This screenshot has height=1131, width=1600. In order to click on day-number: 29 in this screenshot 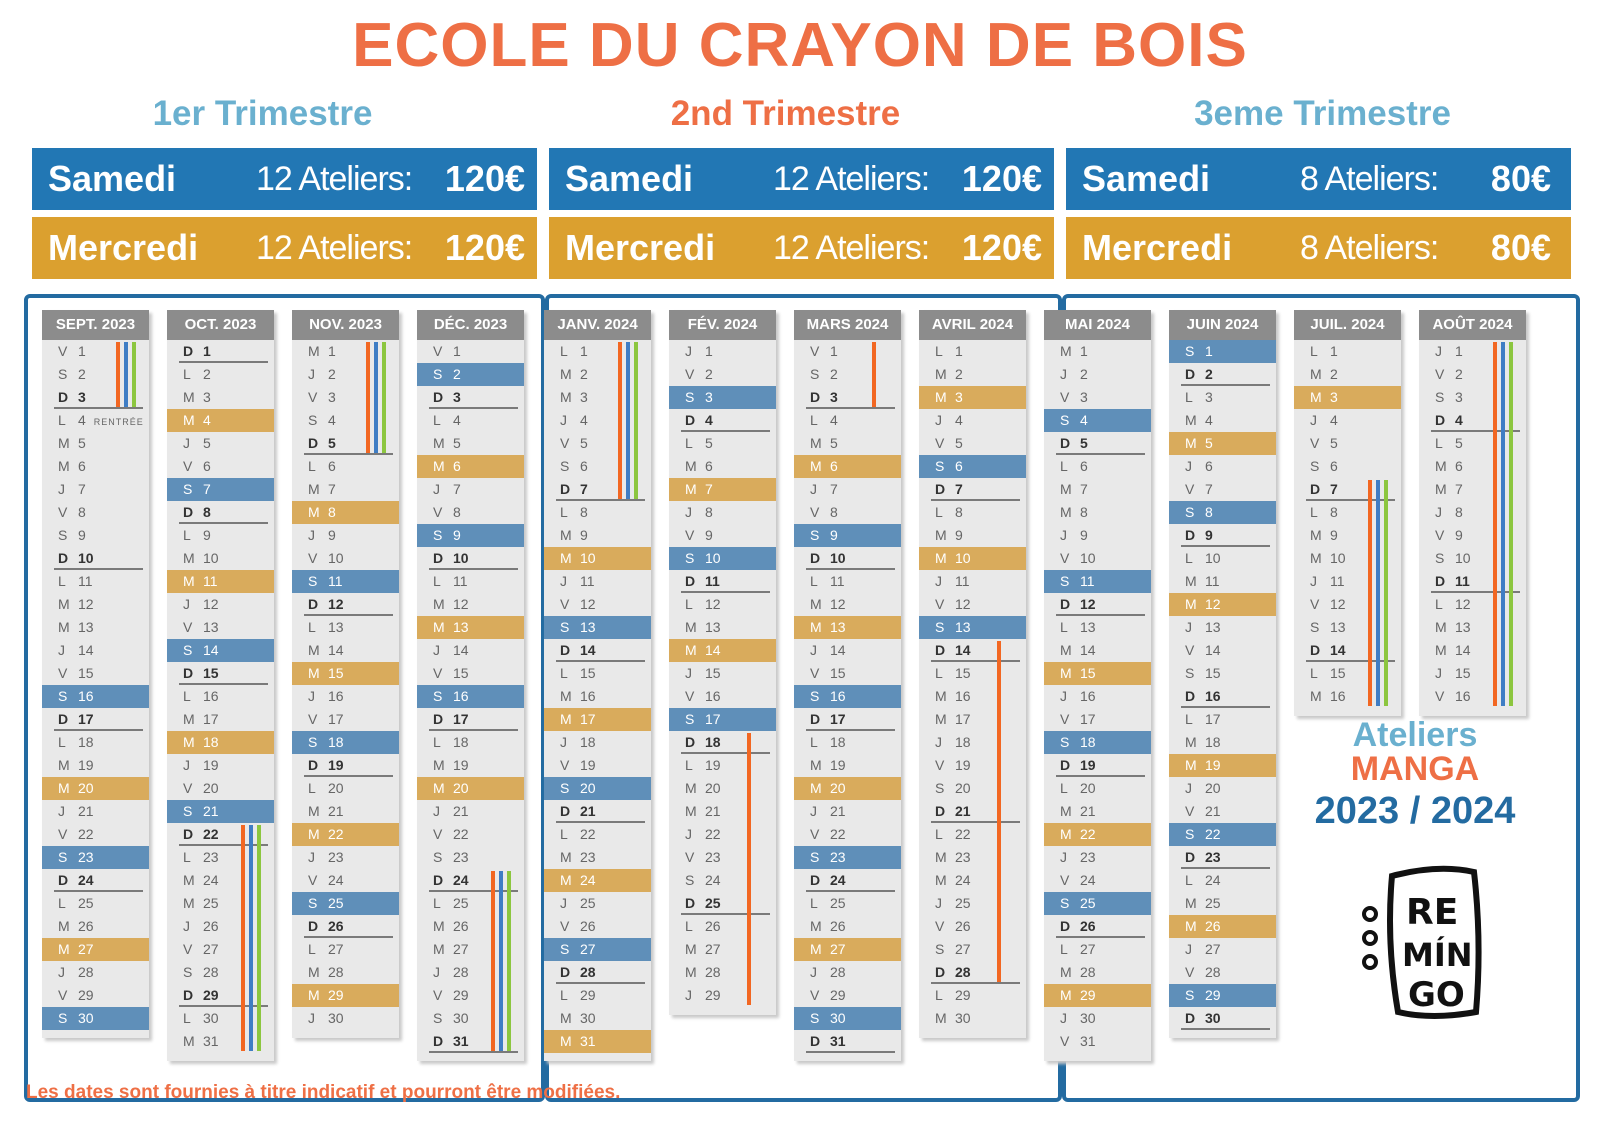, I will do `click(211, 995)`.